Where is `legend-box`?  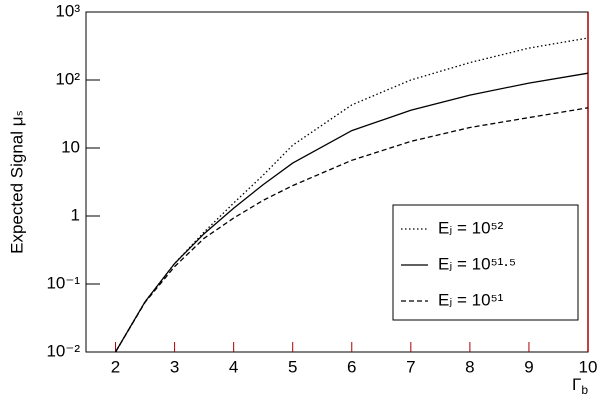
legend-box is located at coordinates (485, 262).